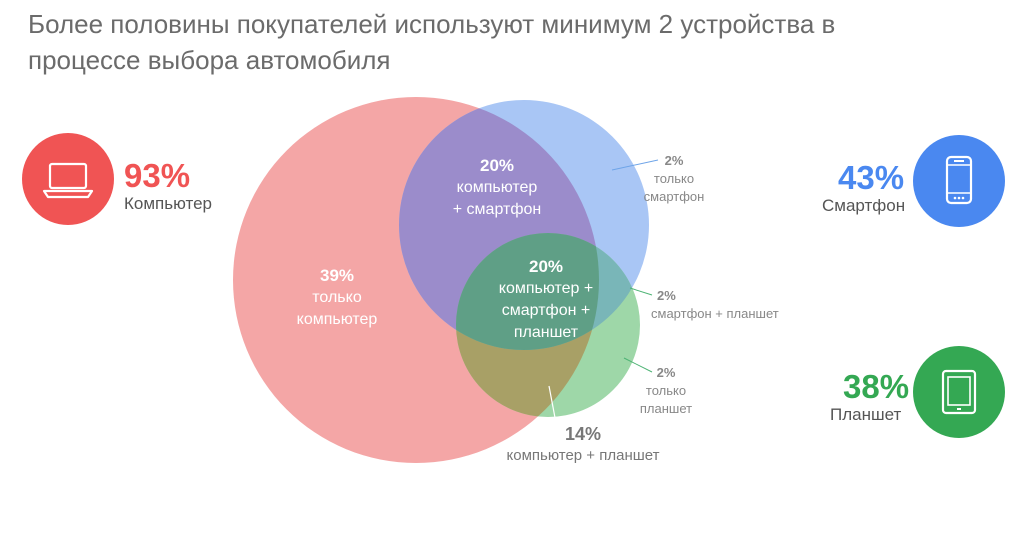 The width and height of the screenshot is (1024, 550). I want to click on leader-only-smartphone, so click(635, 165).